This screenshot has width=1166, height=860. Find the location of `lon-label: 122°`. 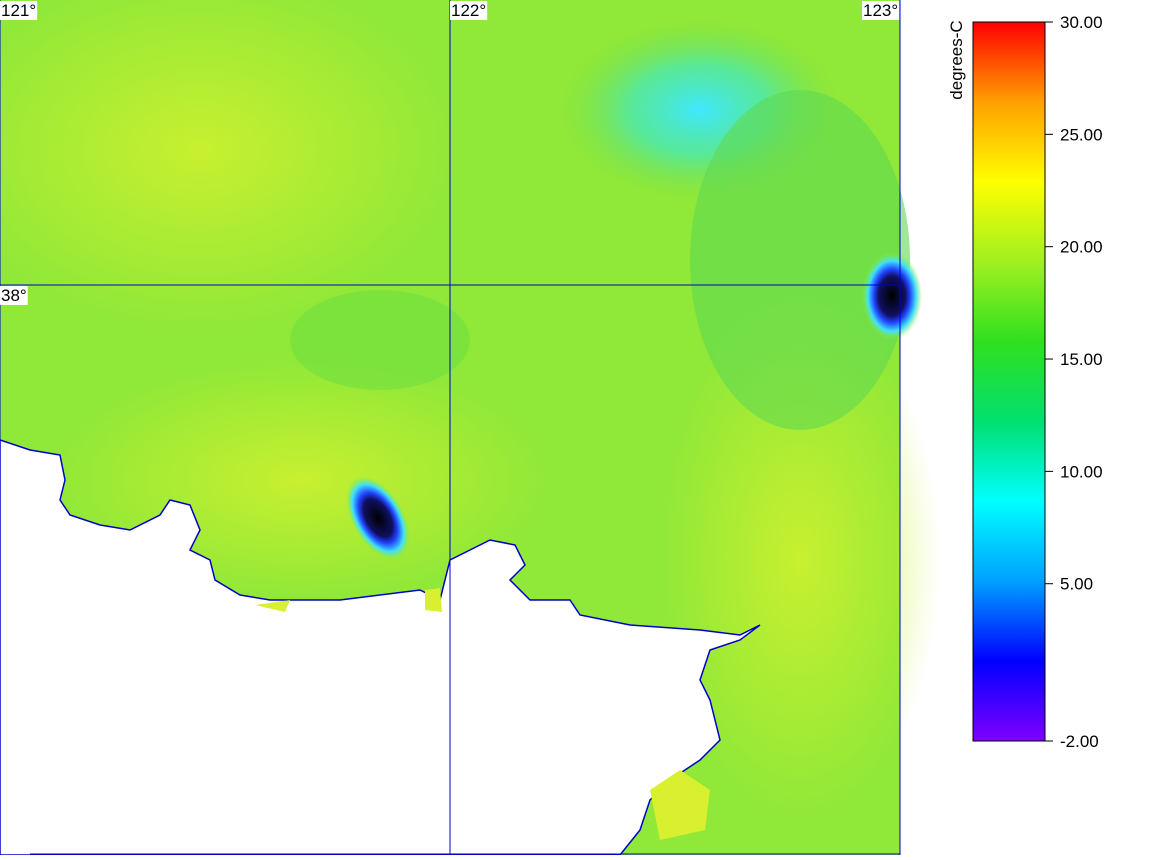

lon-label: 122° is located at coordinates (468, 10).